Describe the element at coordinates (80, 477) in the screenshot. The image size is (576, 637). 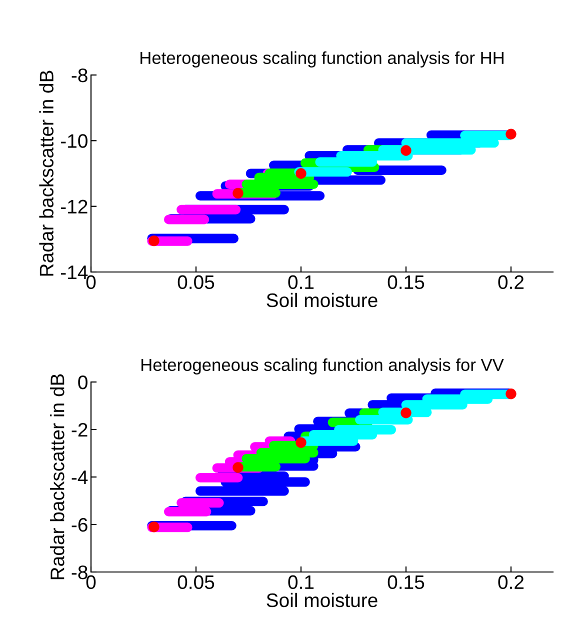
I see `y-tick-label: -4` at that location.